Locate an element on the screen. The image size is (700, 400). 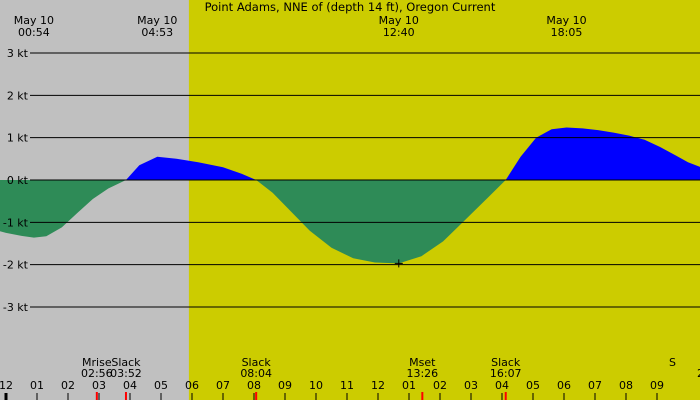
event-time-label: 00:54 is located at coordinates (34, 32).